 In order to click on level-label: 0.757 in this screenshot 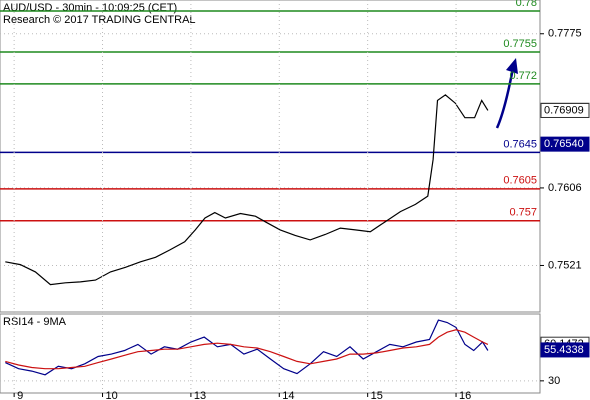, I will do `click(523, 213)`.